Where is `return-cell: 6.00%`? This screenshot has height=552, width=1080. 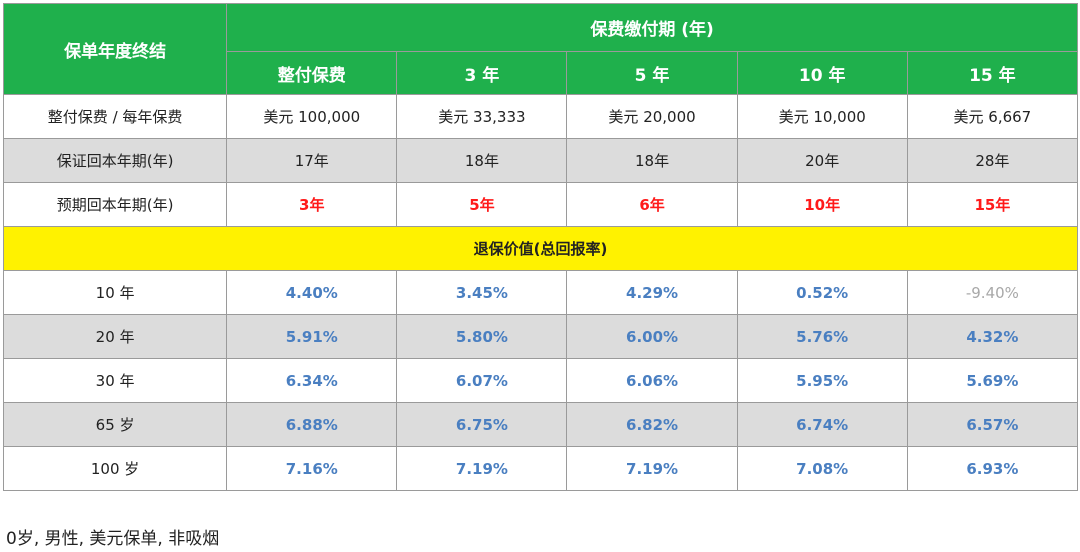 return-cell: 6.00% is located at coordinates (652, 336).